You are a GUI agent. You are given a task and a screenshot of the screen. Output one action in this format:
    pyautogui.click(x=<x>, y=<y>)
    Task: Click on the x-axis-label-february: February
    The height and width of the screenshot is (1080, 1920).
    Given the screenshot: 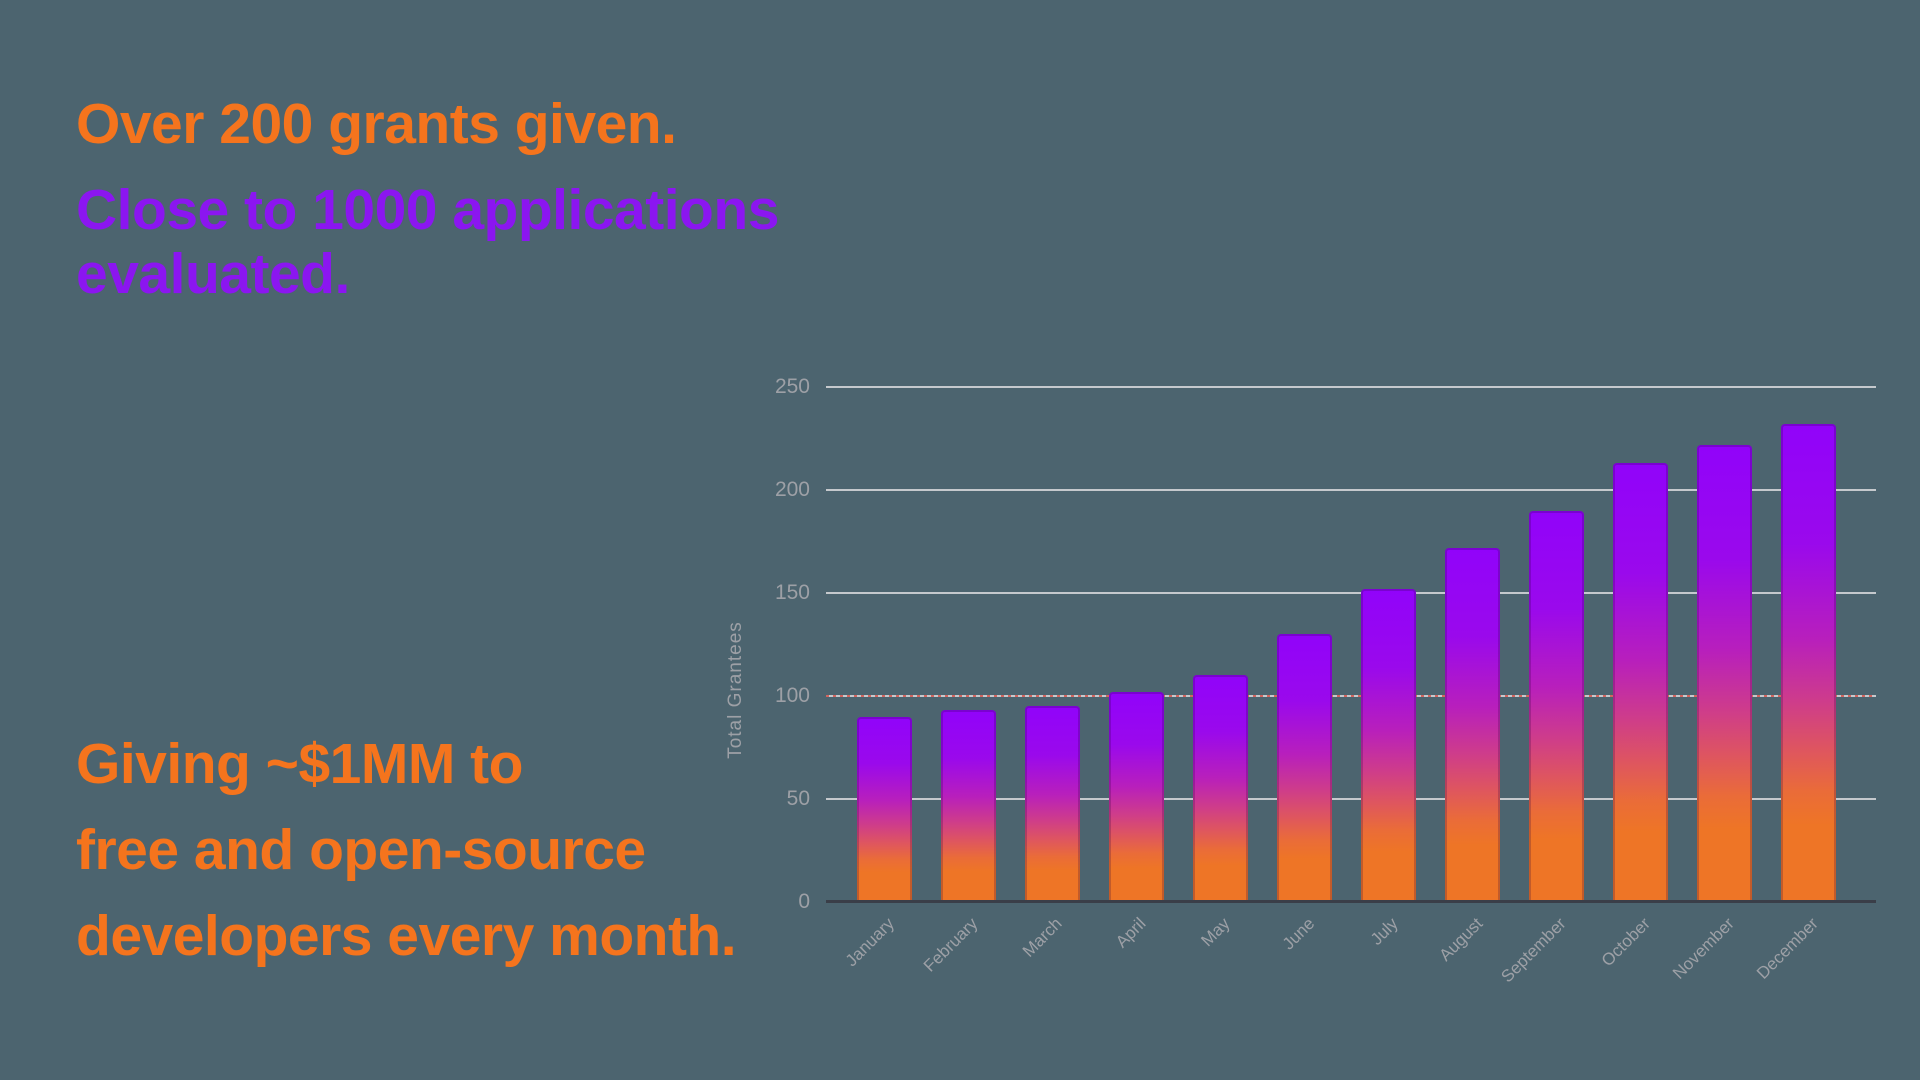 What is the action you would take?
    pyautogui.click(x=951, y=945)
    